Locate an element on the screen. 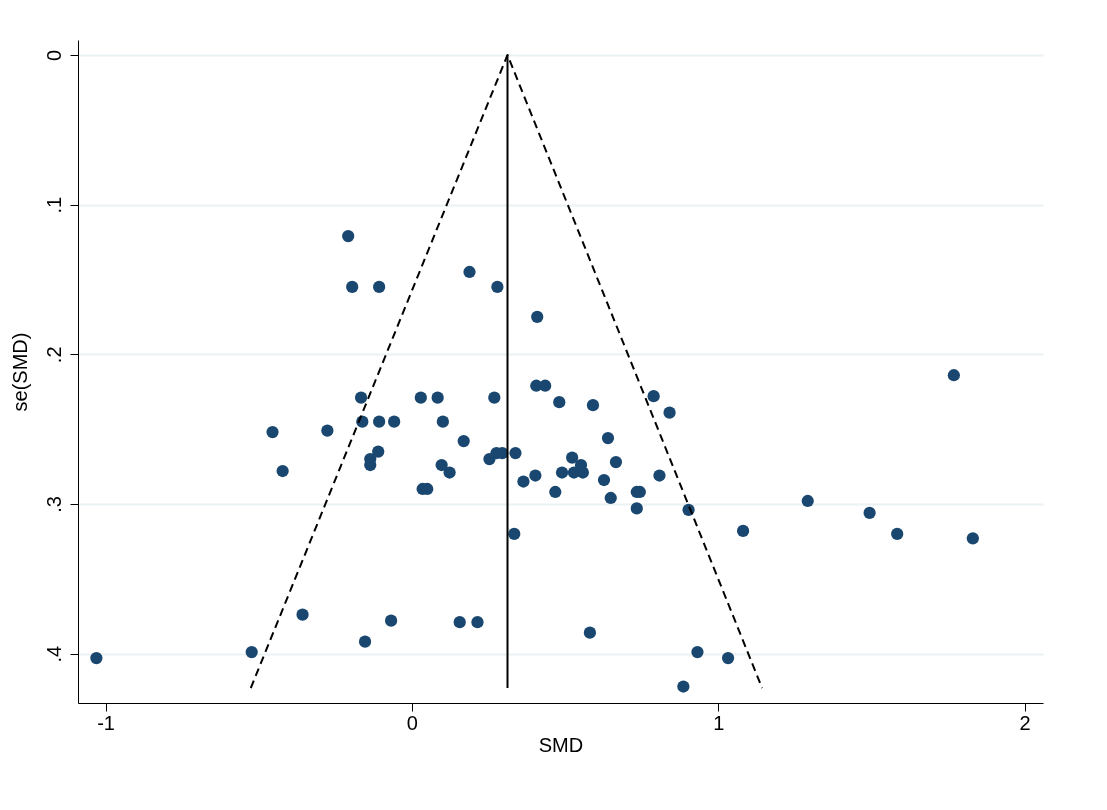  x-tick-label: 0 is located at coordinates (412, 722).